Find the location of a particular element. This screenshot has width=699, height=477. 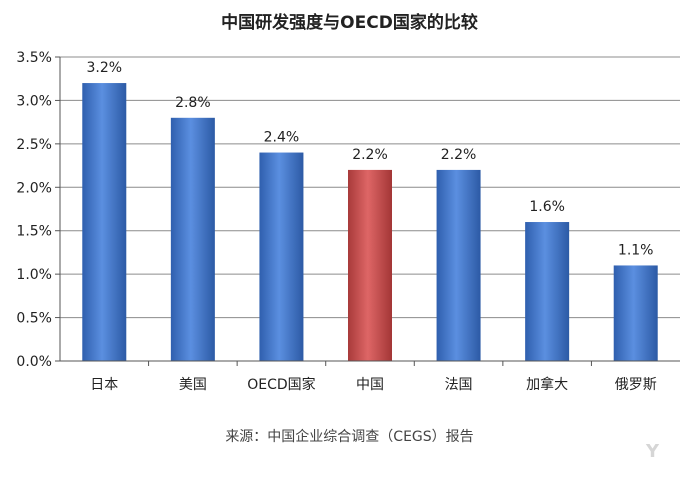

data-label: 1.6% is located at coordinates (547, 207).